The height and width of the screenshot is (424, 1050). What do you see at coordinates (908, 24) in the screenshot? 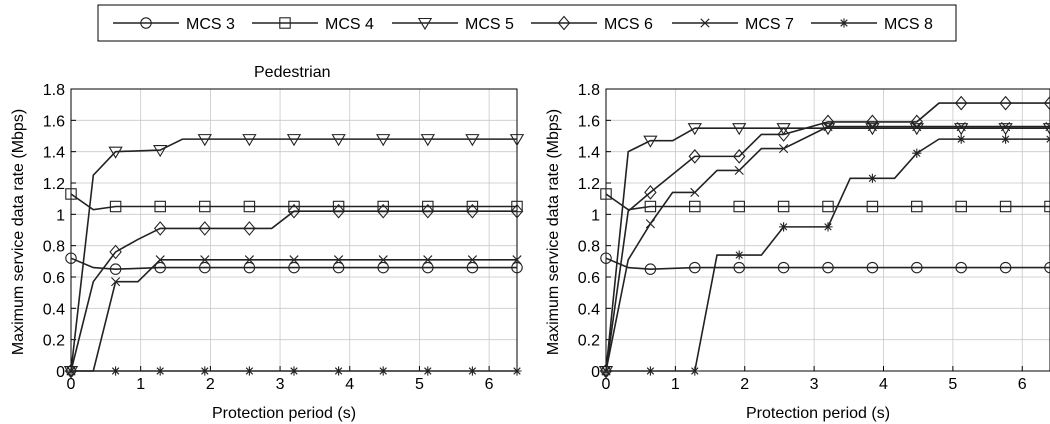
I see `legend-label: MCS 8` at bounding box center [908, 24].